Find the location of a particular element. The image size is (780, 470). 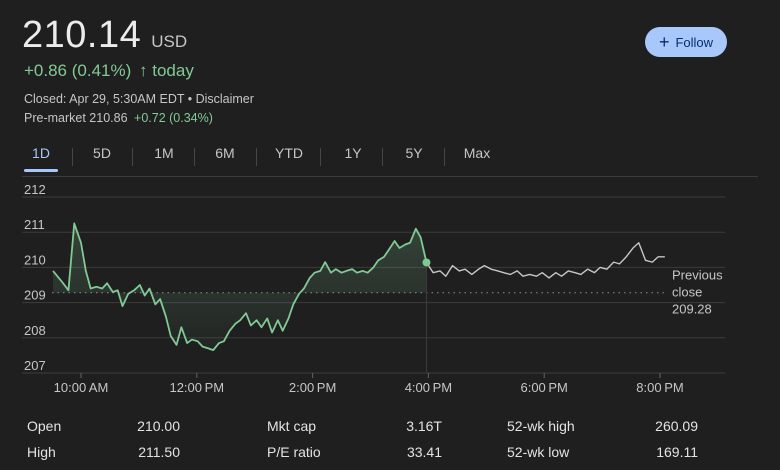

tab-max: Max is located at coordinates (477, 153).